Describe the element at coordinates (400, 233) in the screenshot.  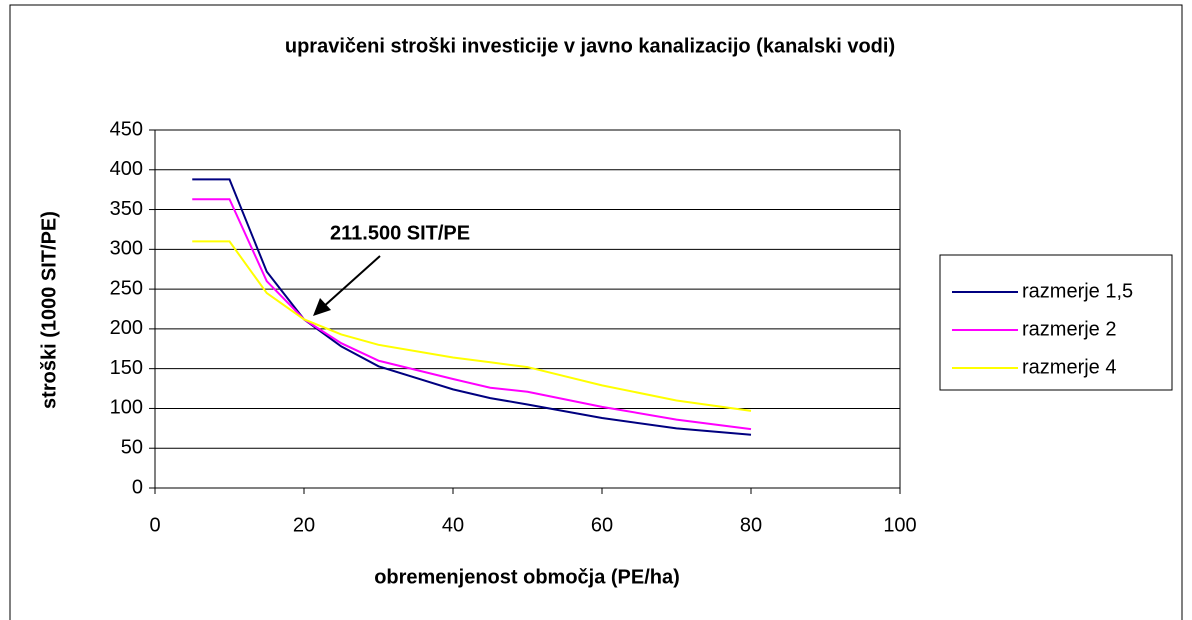
I see `annotation: 211.500 SIT/PE` at that location.